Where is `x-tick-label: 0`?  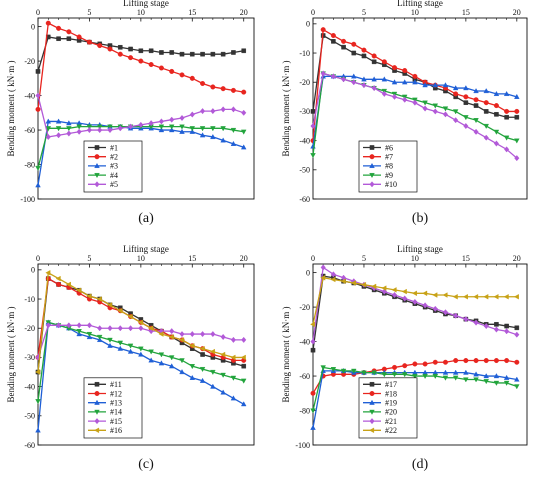
x-tick-label: 0 is located at coordinates (313, 258).